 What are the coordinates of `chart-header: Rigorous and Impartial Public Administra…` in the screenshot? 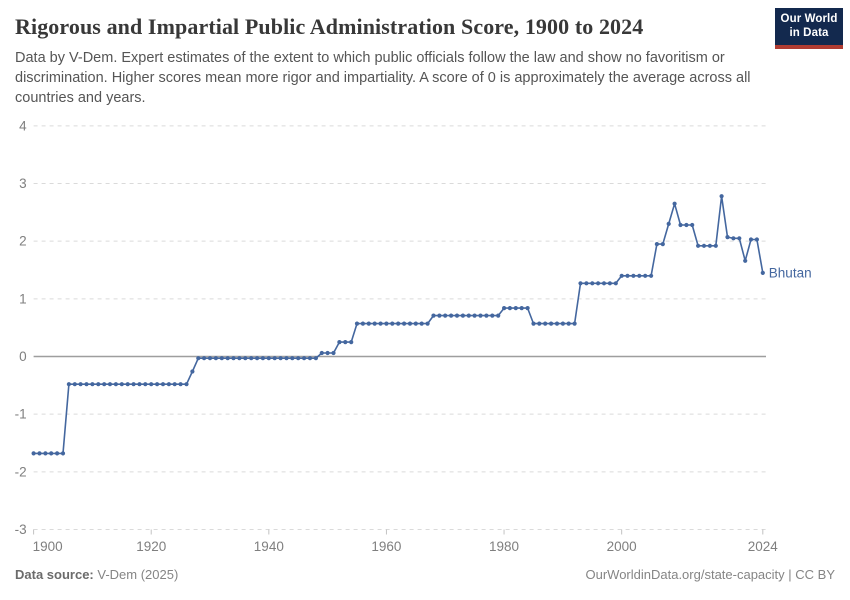 It's located at (390, 61).